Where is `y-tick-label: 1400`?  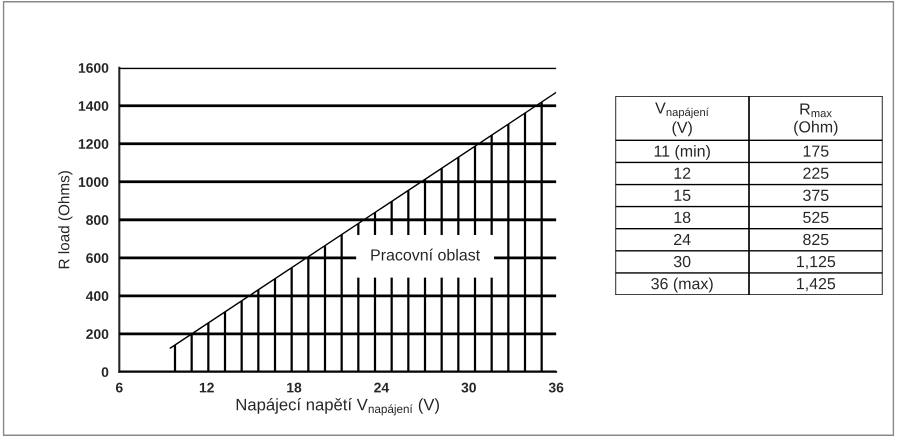
y-tick-label: 1400 is located at coordinates (93, 106).